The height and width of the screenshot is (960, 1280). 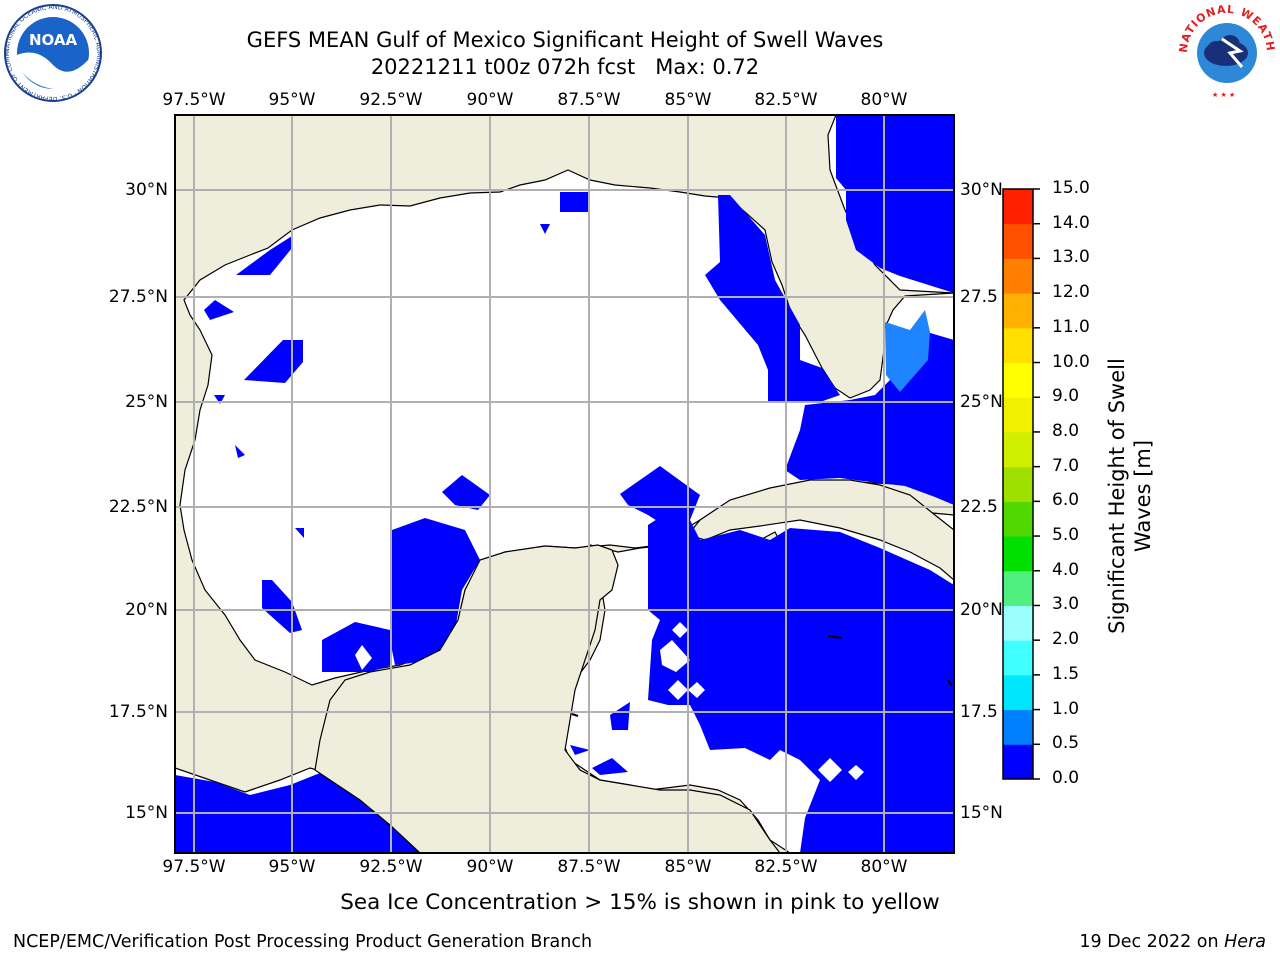 What do you see at coordinates (53, 40) in the screenshot?
I see `noaa-logo-text: NOAA` at bounding box center [53, 40].